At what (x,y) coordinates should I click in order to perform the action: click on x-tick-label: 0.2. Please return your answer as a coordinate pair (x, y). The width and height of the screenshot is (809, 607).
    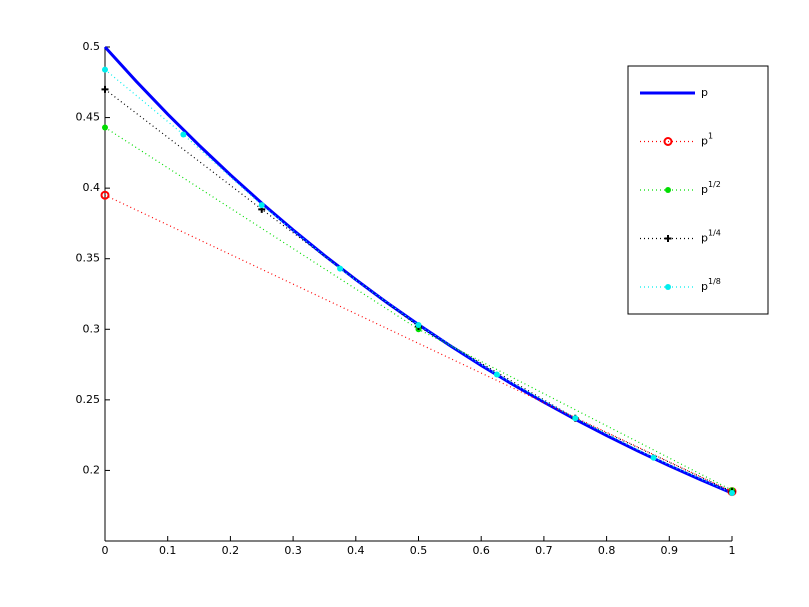
    Looking at the image, I should click on (231, 550).